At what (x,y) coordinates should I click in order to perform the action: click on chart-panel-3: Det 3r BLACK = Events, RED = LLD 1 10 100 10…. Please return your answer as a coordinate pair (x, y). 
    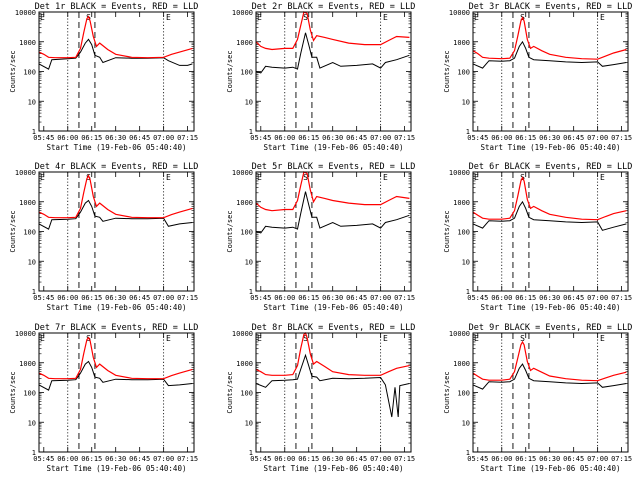
    Looking at the image, I should click on (537, 77).